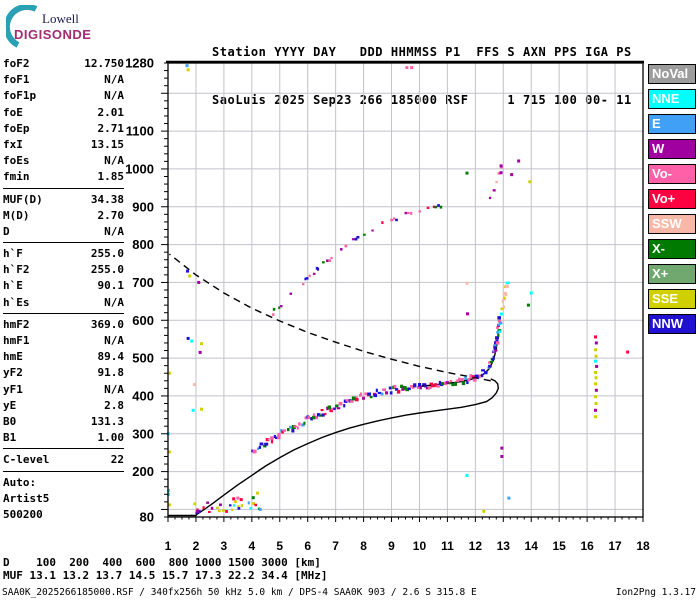 The image size is (700, 600). Describe the element at coordinates (26, 460) in the screenshot. I see `param-label: C-level` at that location.